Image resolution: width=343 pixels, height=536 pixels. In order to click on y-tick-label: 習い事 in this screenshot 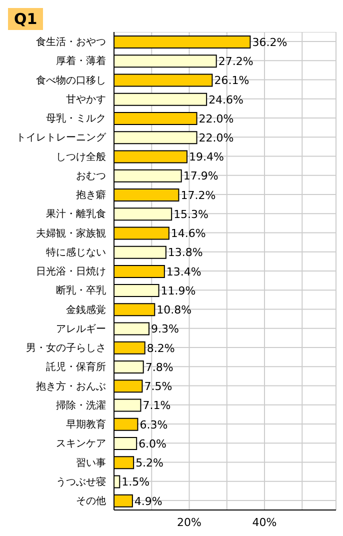, I will do `click(91, 462)`.